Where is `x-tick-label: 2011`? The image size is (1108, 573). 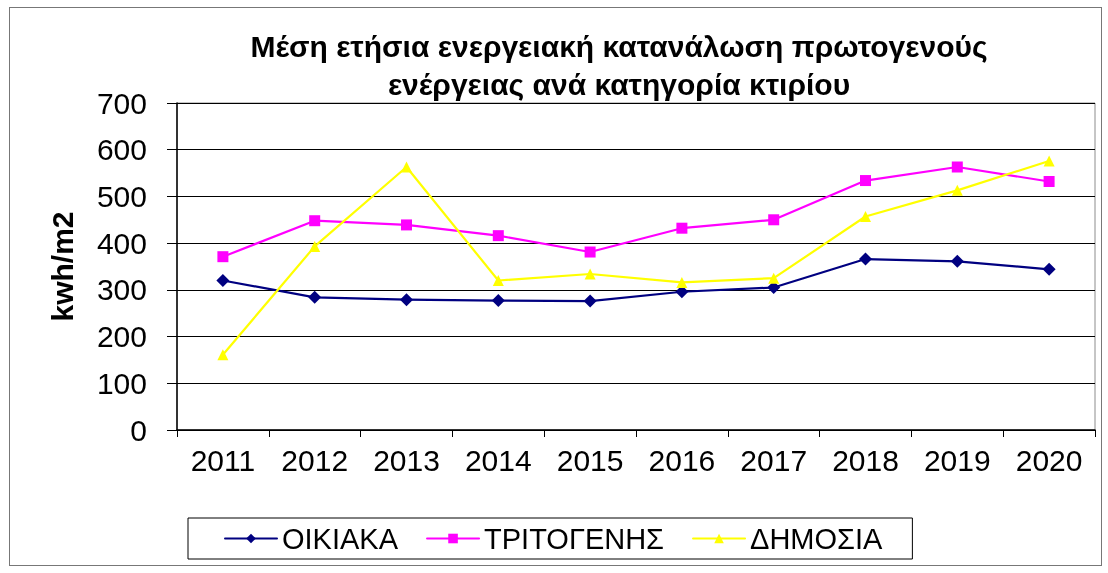 x-tick-label: 2011 is located at coordinates (223, 460).